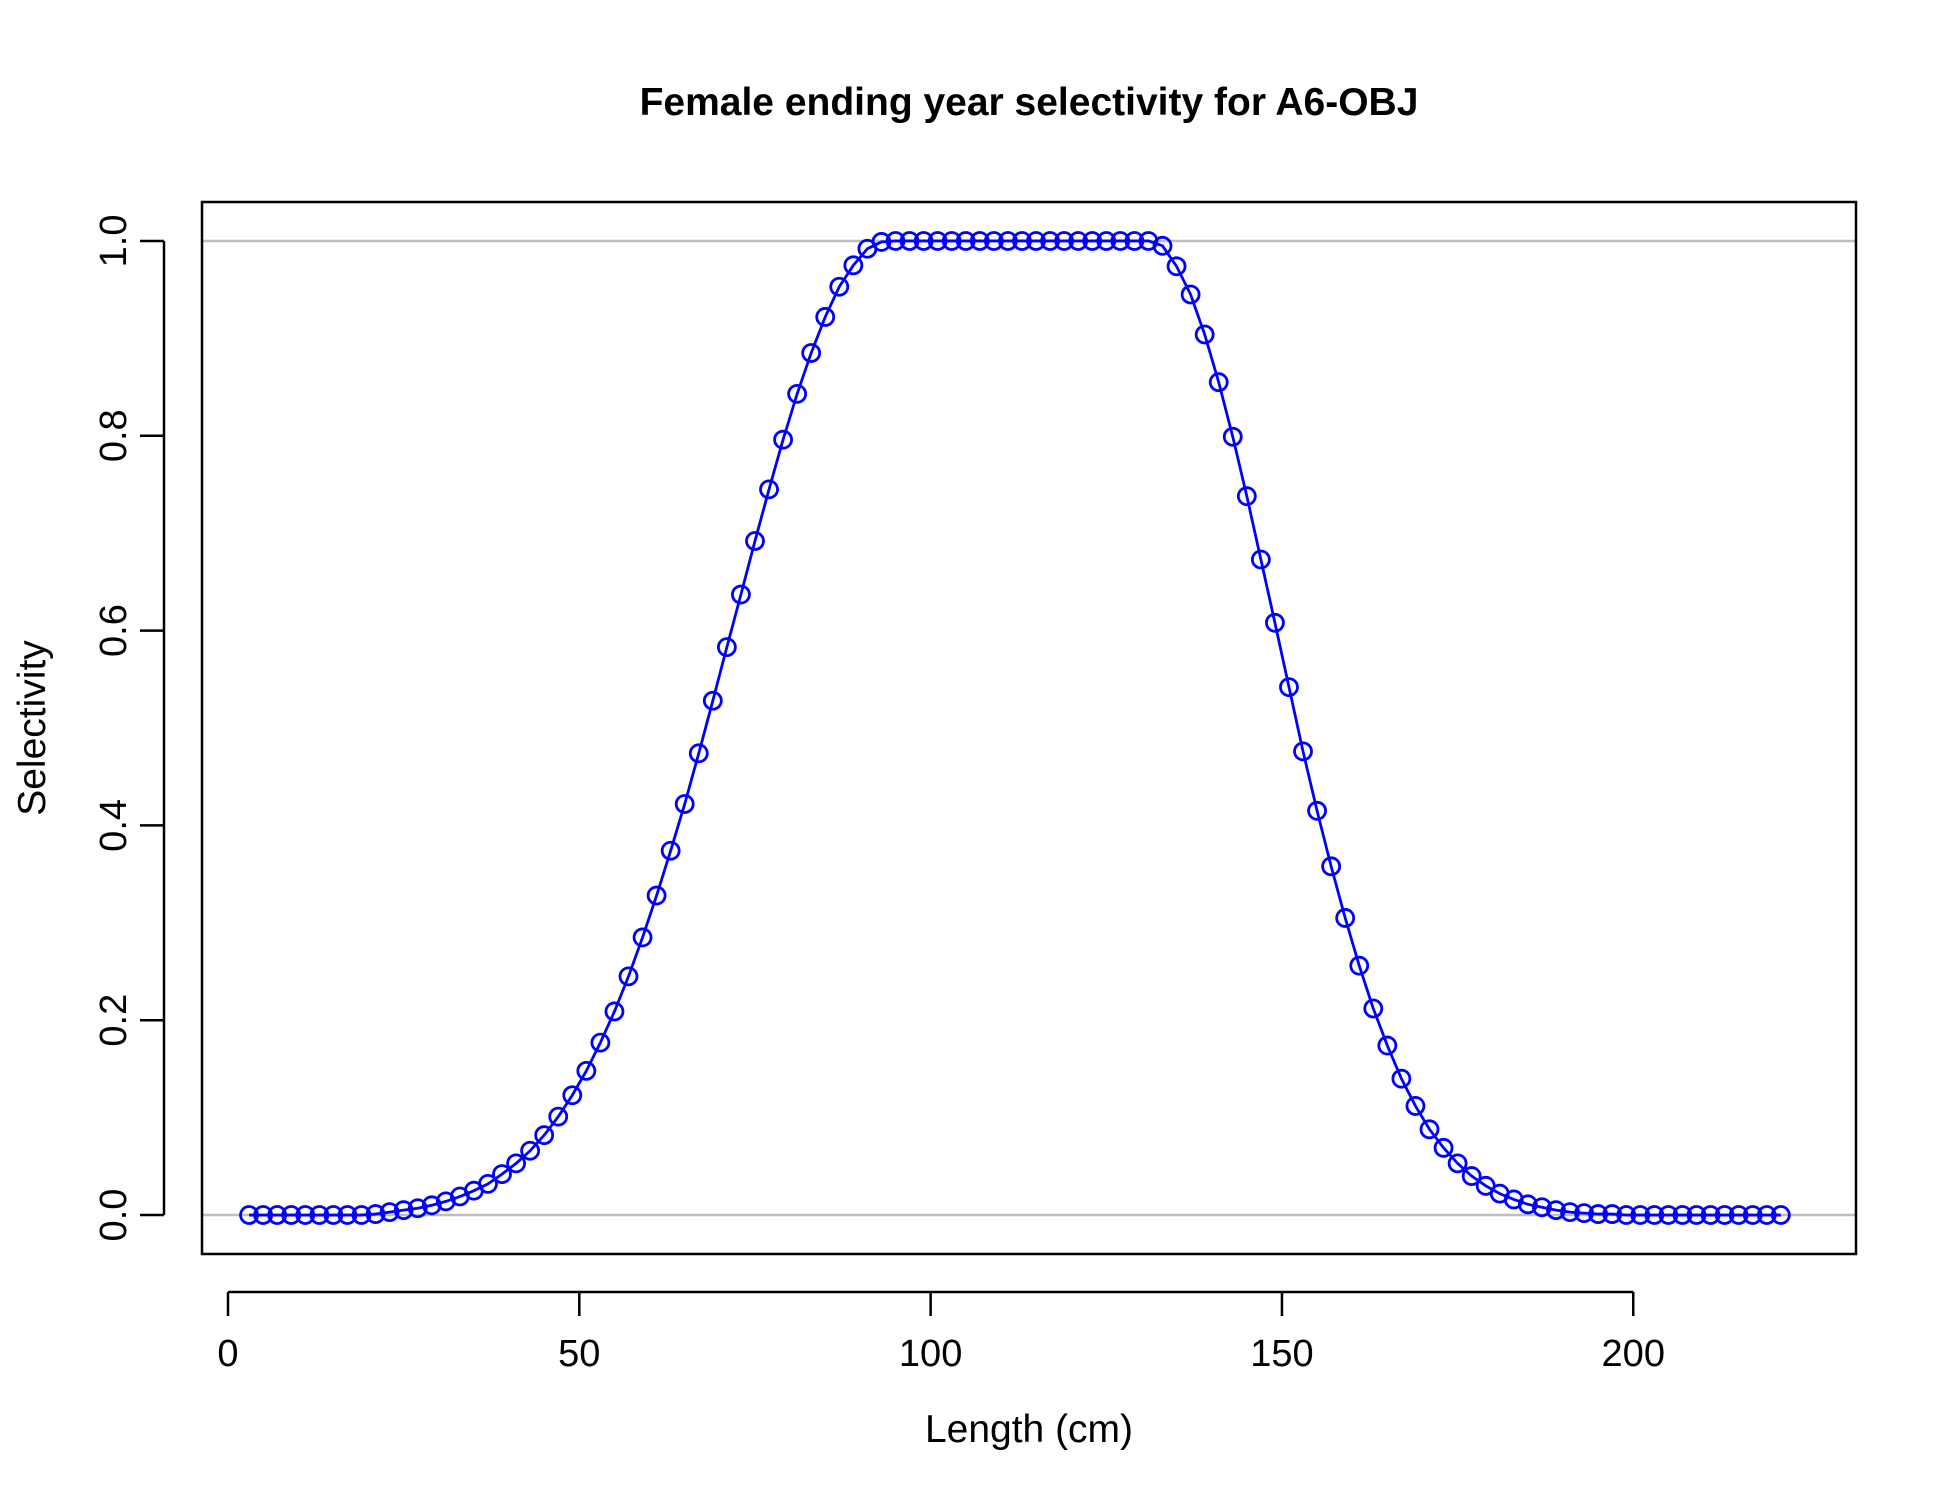  I want to click on y-tick-label: 0.4, so click(114, 825).